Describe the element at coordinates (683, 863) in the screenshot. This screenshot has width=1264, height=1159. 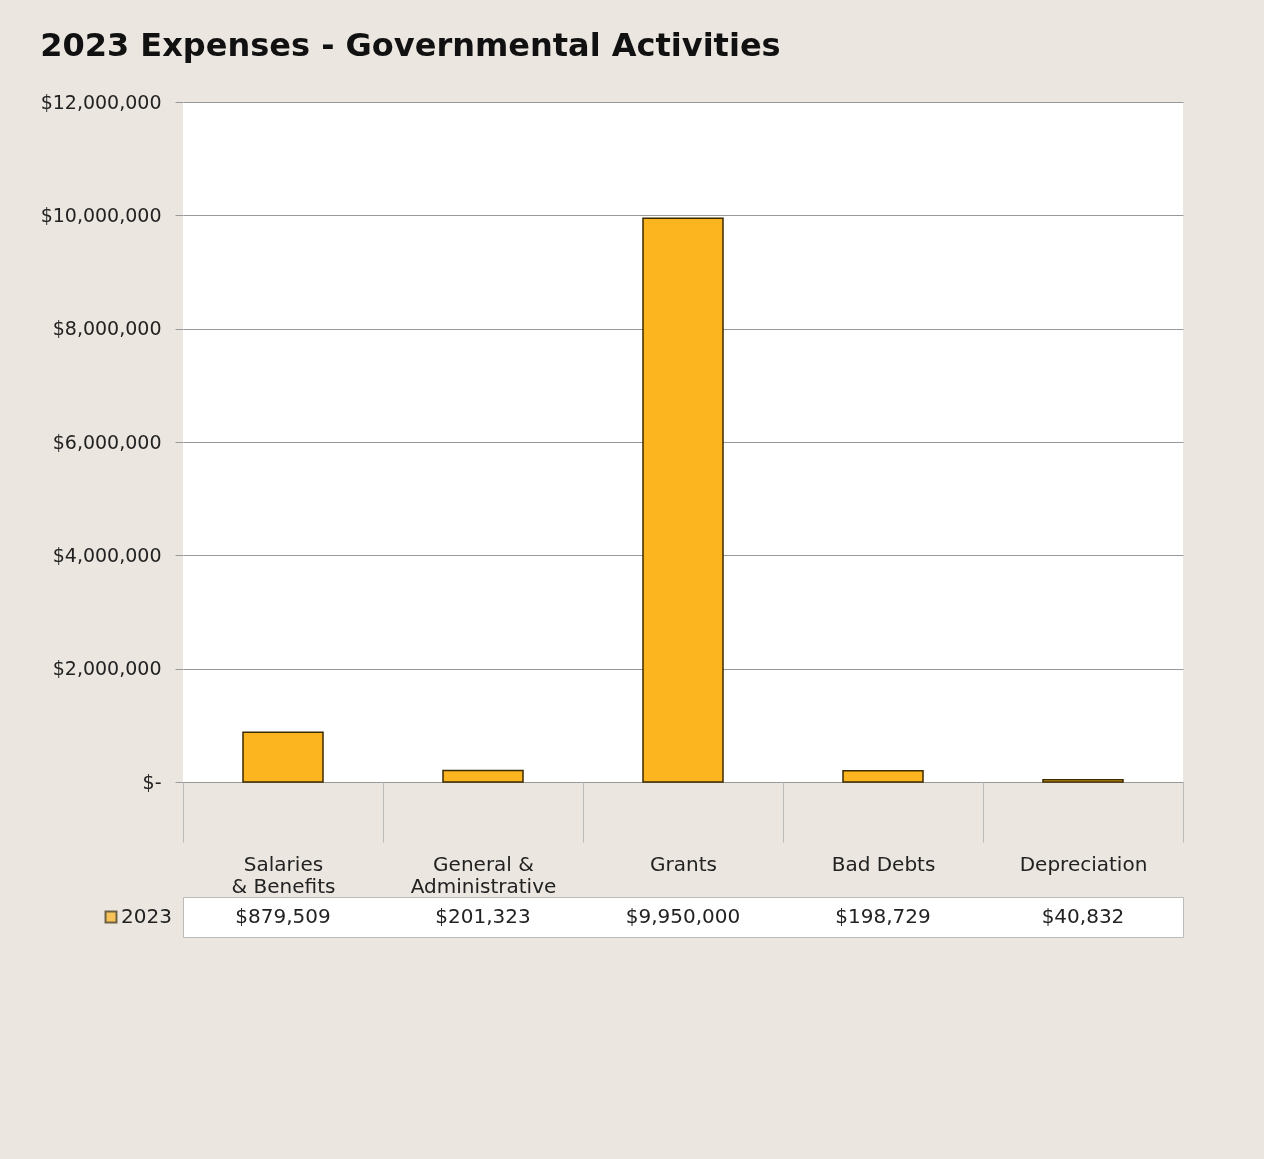
I see `x-tick-label: Grants` at that location.